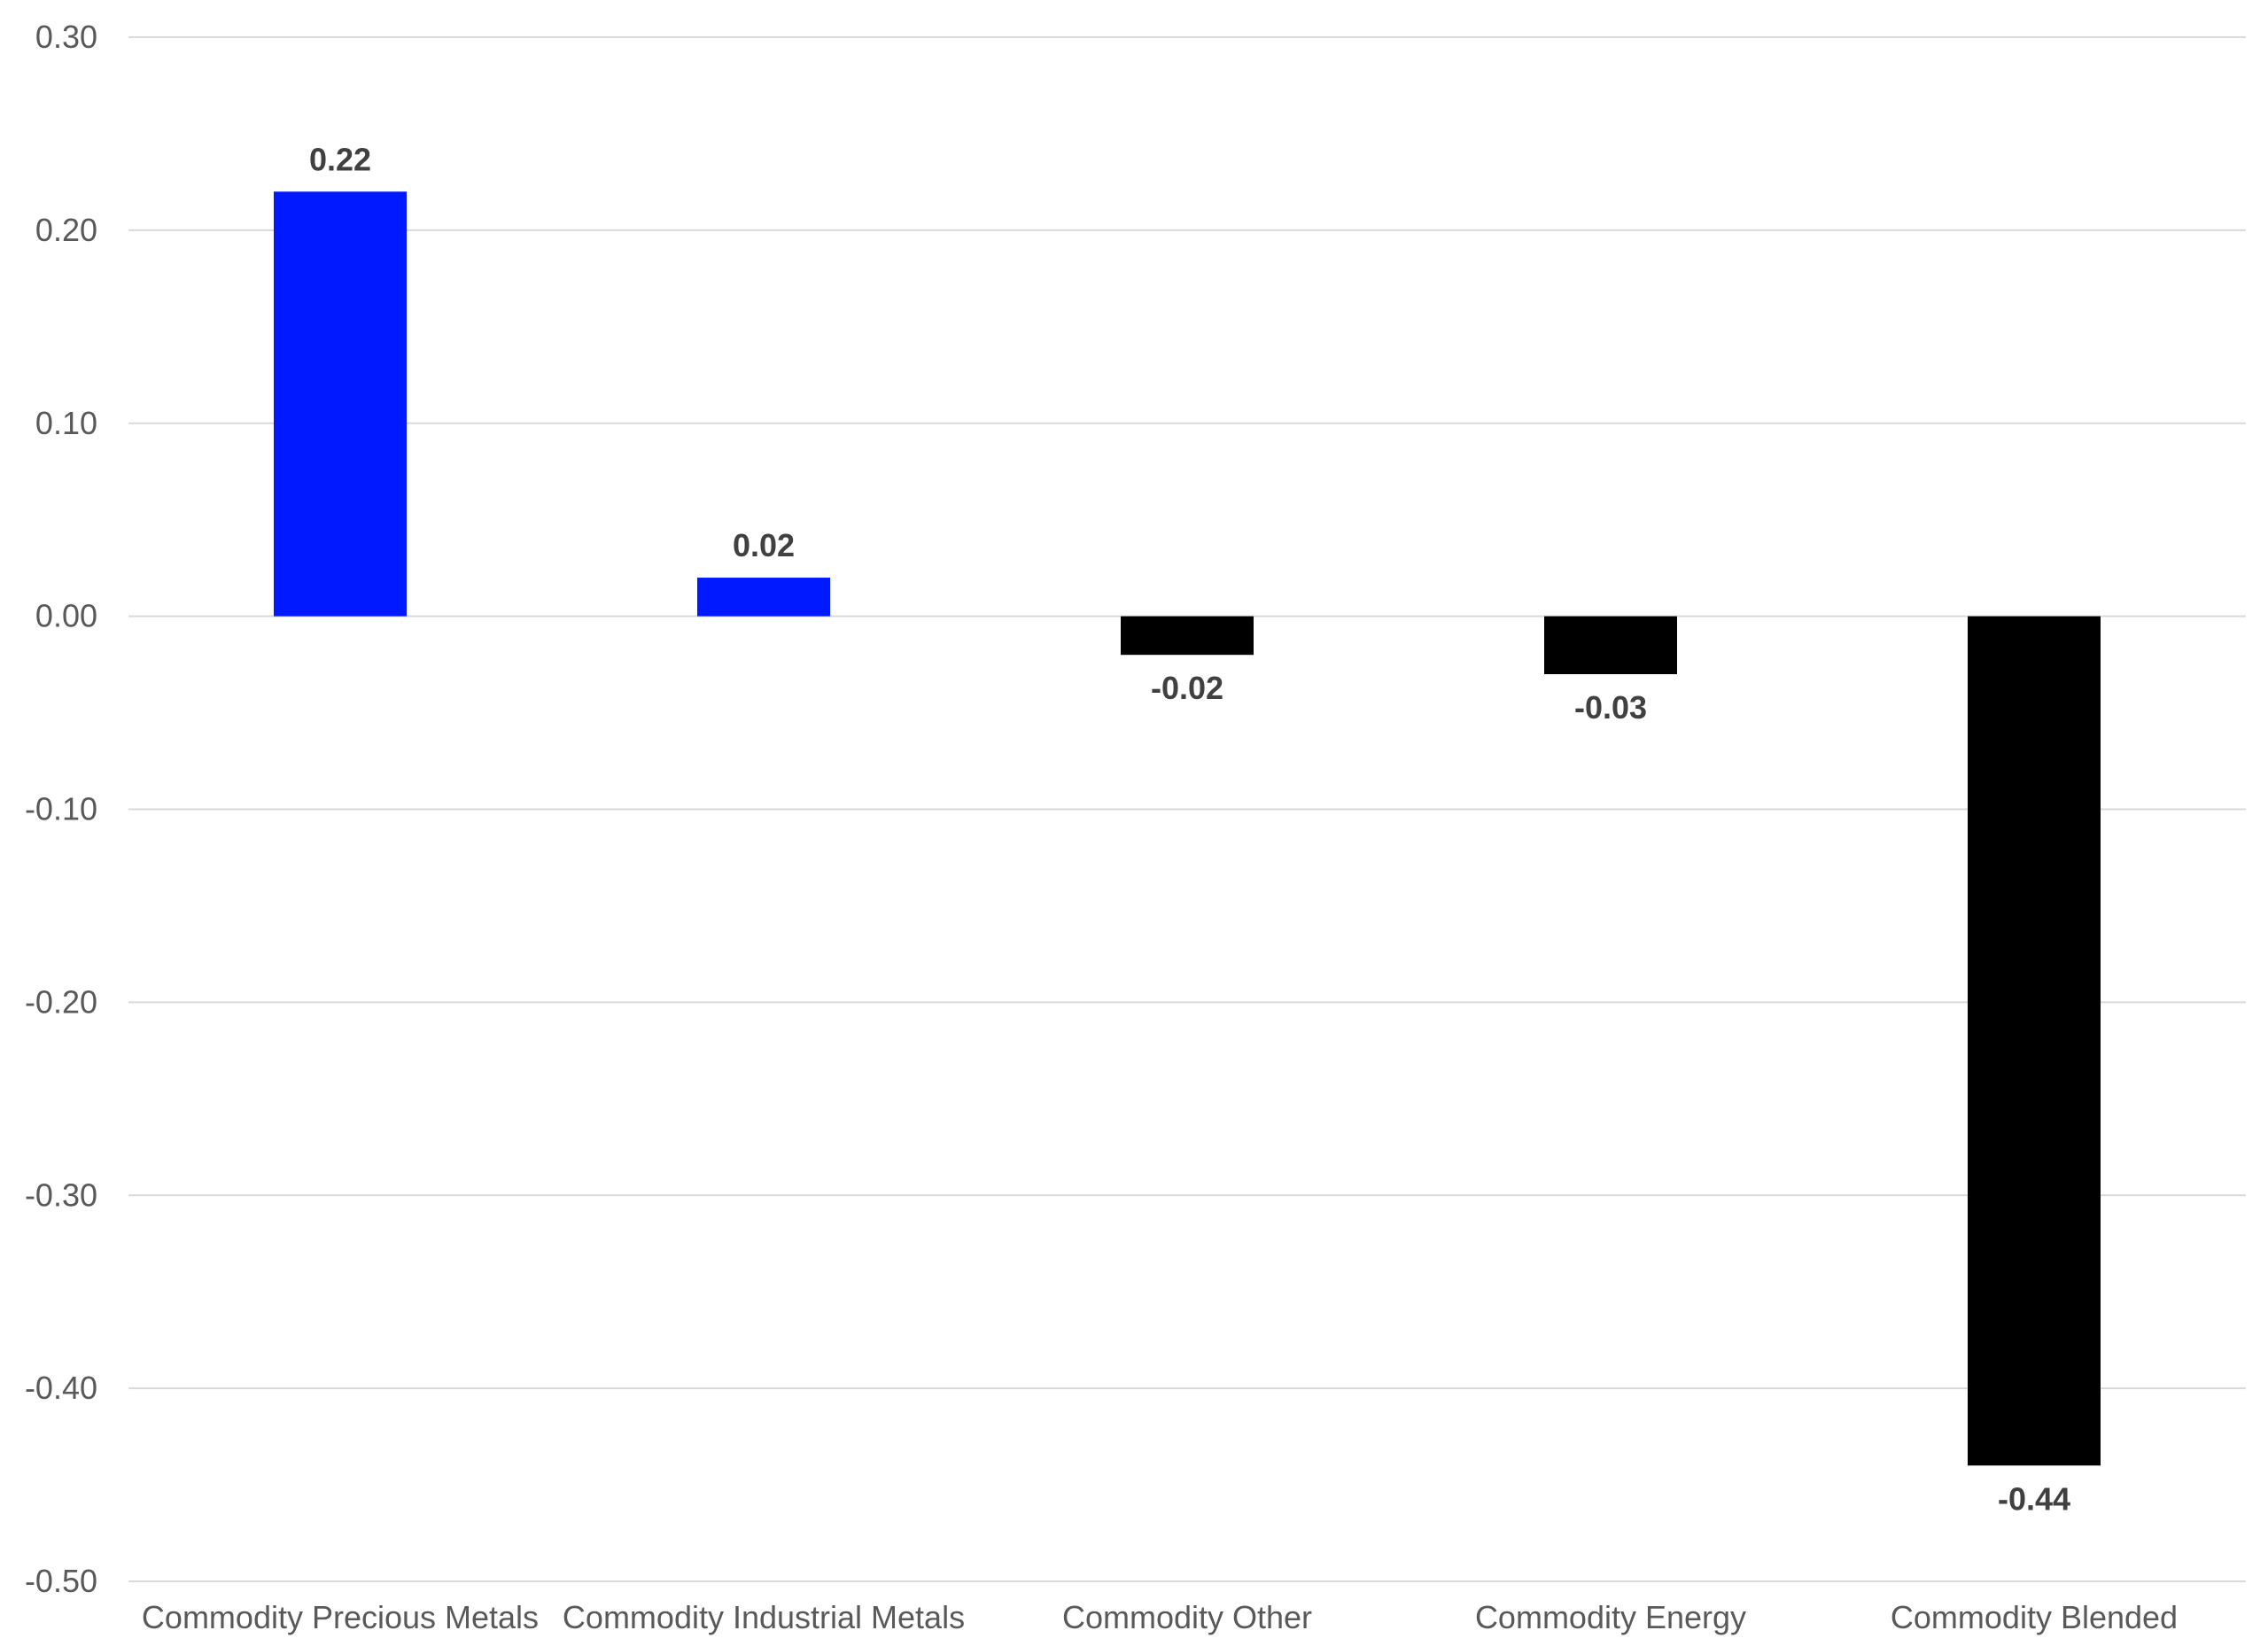 This screenshot has height=1646, width=2268. Describe the element at coordinates (66, 37) in the screenshot. I see `y-tick-label: 0.30` at that location.